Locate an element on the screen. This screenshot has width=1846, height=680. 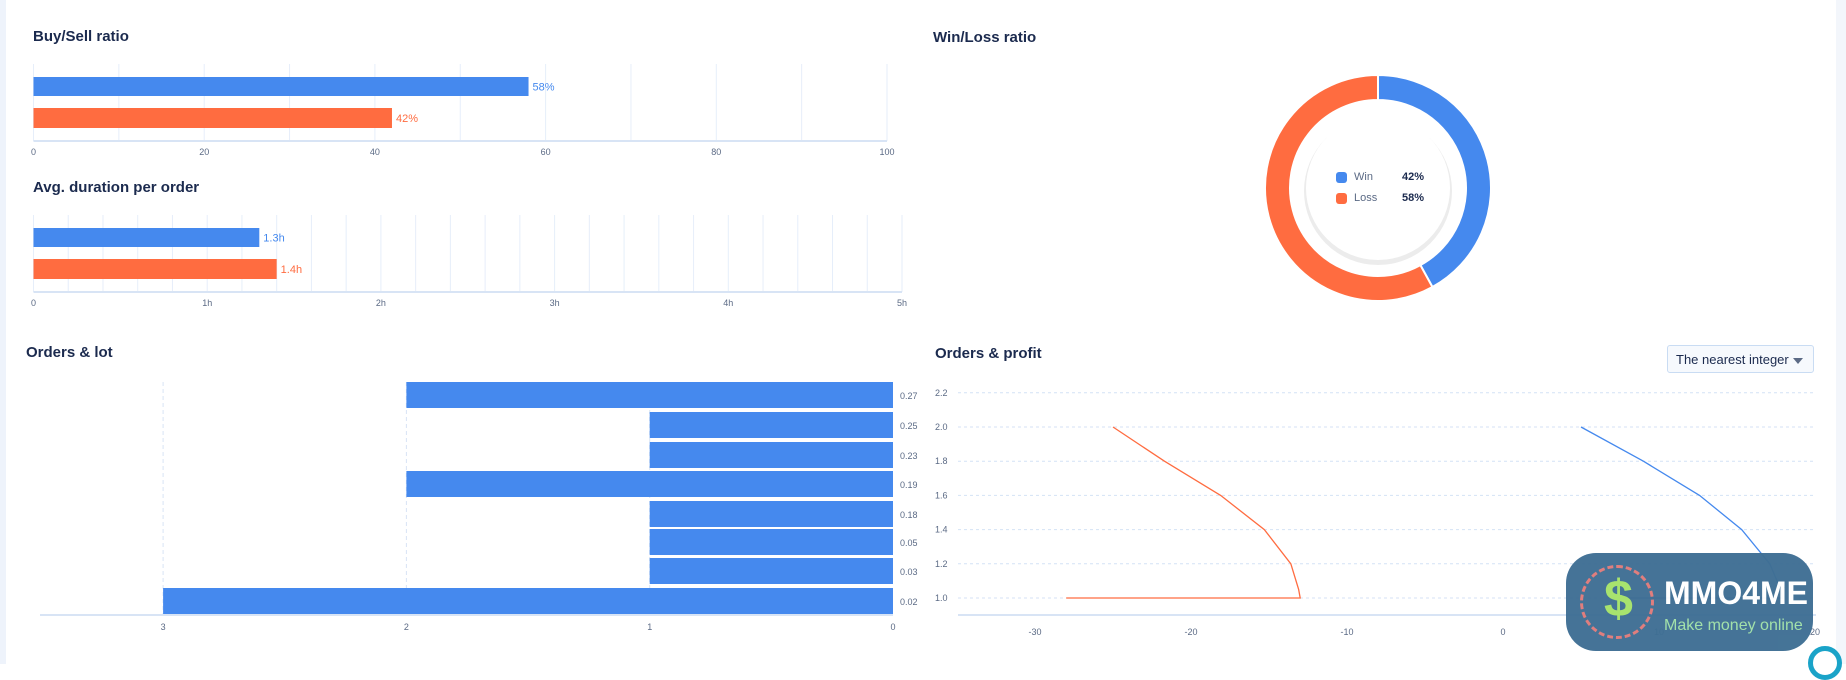
cycle-arrows-icon is located at coordinates (1617, 602).